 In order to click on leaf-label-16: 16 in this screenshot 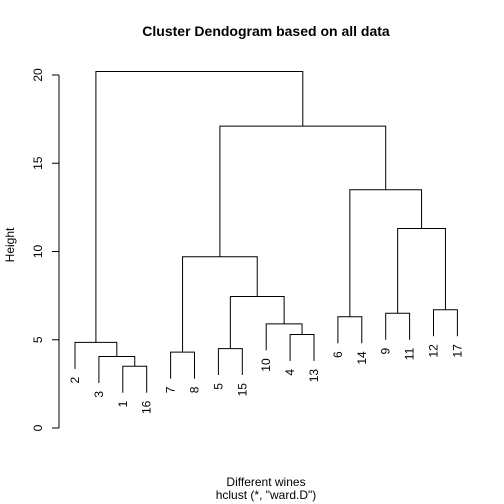, I will do `click(147, 407)`.